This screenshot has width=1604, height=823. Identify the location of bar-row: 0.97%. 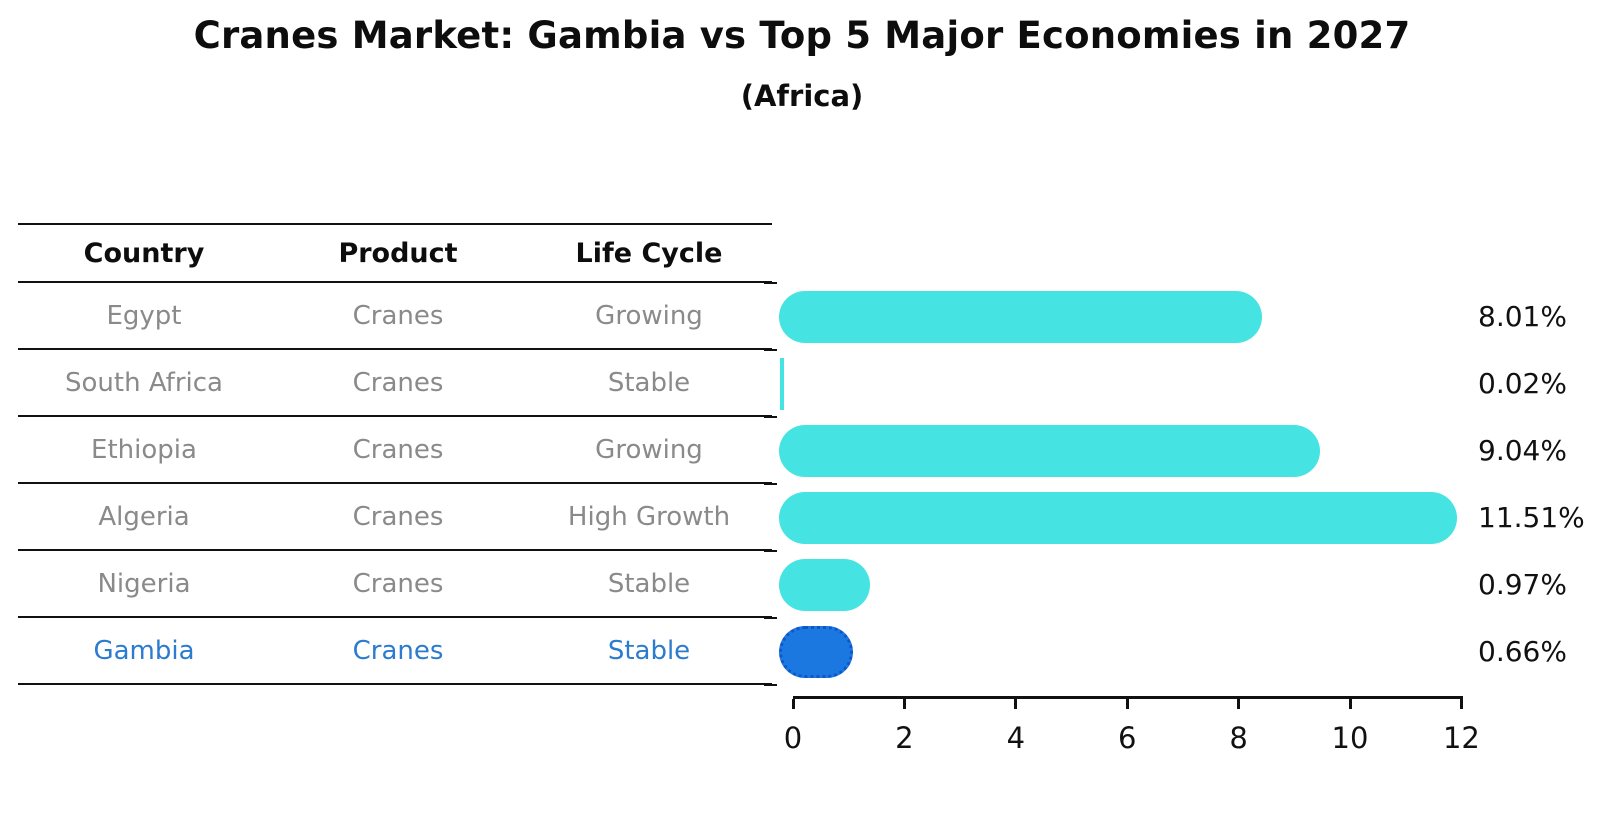
(1191, 584).